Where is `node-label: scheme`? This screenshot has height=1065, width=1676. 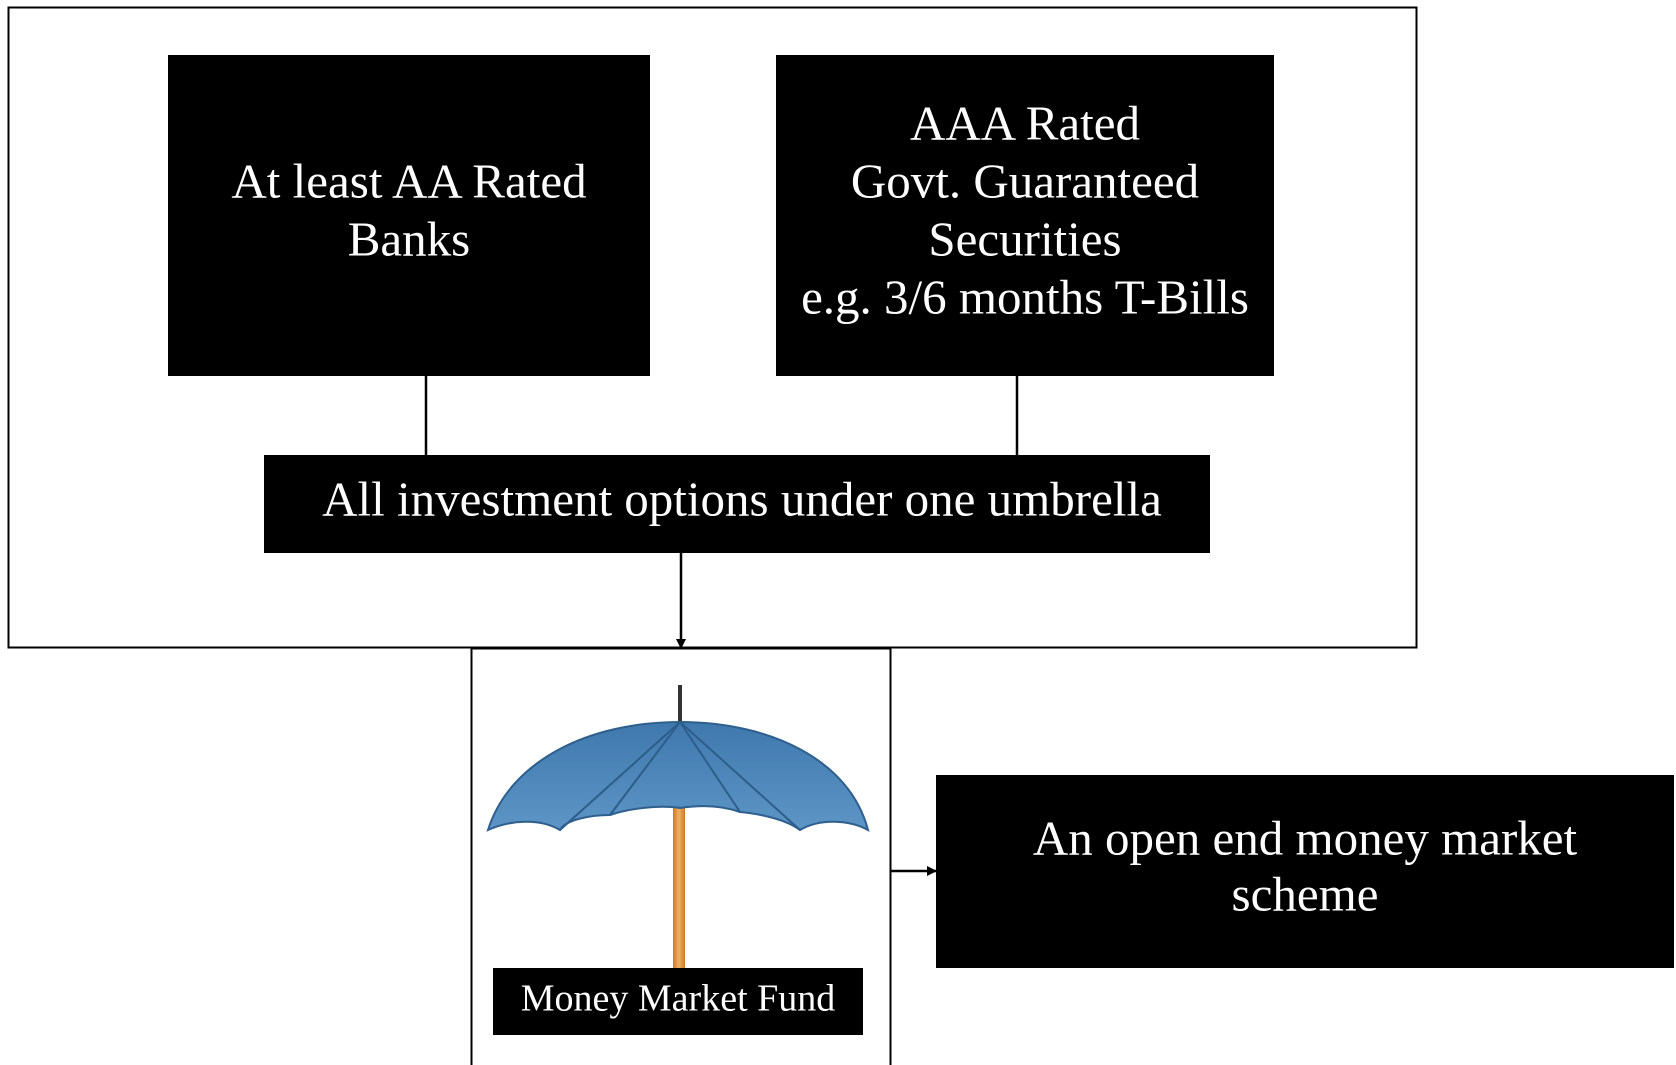
node-label: scheme is located at coordinates (1305, 893).